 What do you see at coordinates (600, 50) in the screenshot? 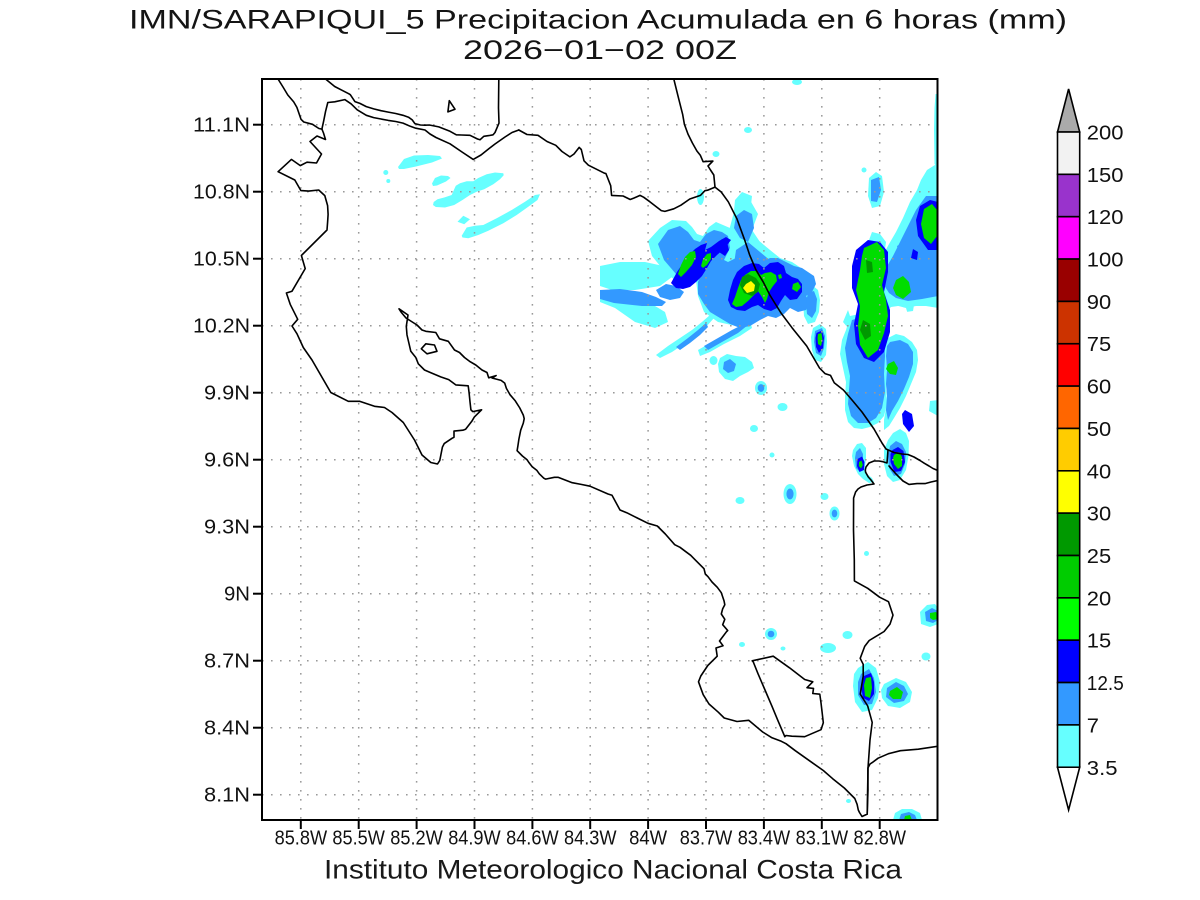
I see `svg-text: 2026−01−02 00Z` at bounding box center [600, 50].